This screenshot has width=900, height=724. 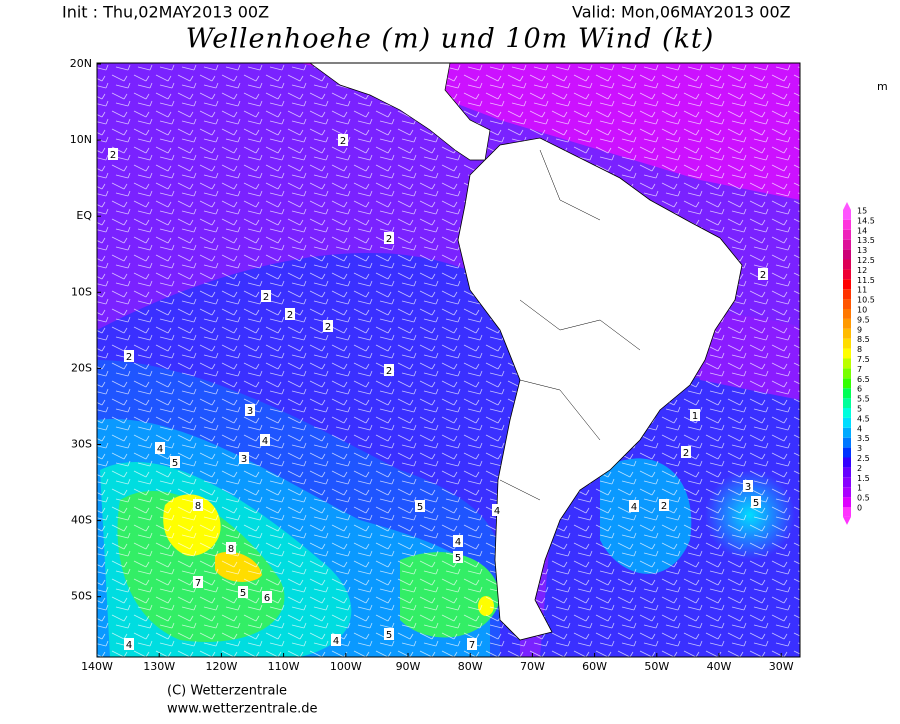 I want to click on valid-time: Valid: Mon,06MAY2013 00Z, so click(x=681, y=12).